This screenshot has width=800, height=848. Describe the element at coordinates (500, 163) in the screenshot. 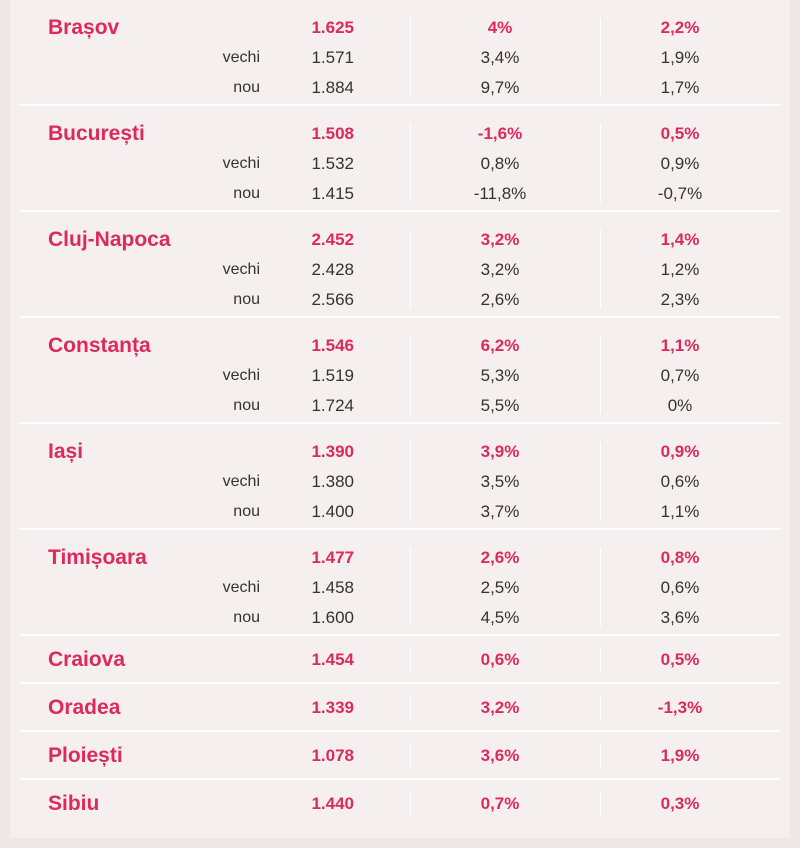

I see `subrow-percent-1: 0,8%` at that location.